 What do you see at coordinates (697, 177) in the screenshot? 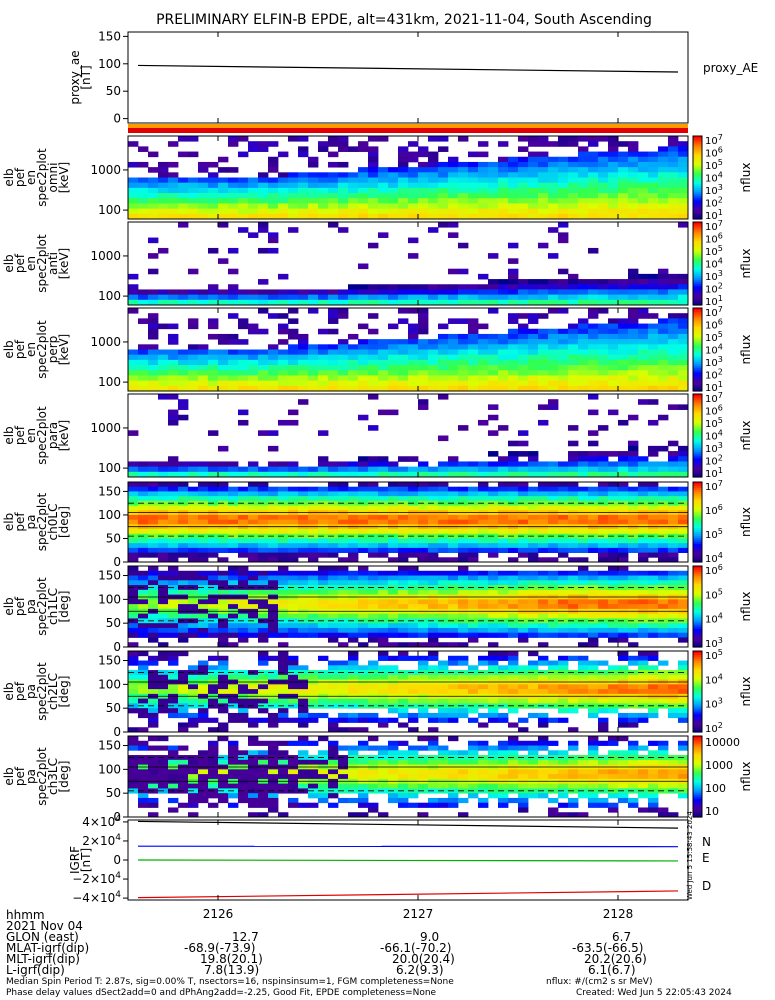
I see `colorbar-frame` at bounding box center [697, 177].